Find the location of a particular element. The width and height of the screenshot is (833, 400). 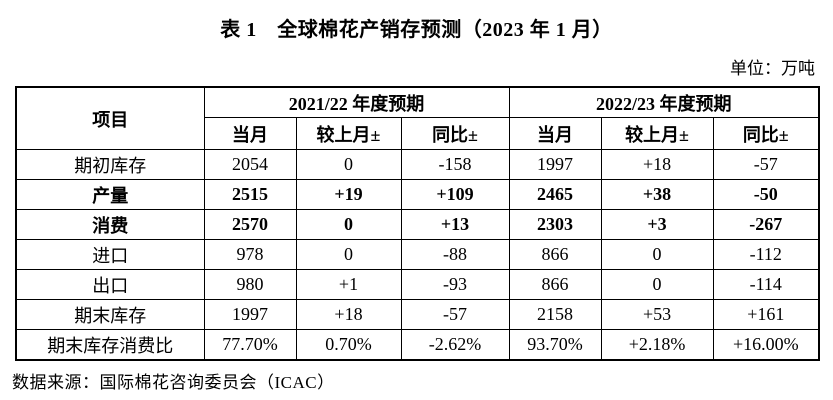

cell-value: +161 is located at coordinates (766, 314).